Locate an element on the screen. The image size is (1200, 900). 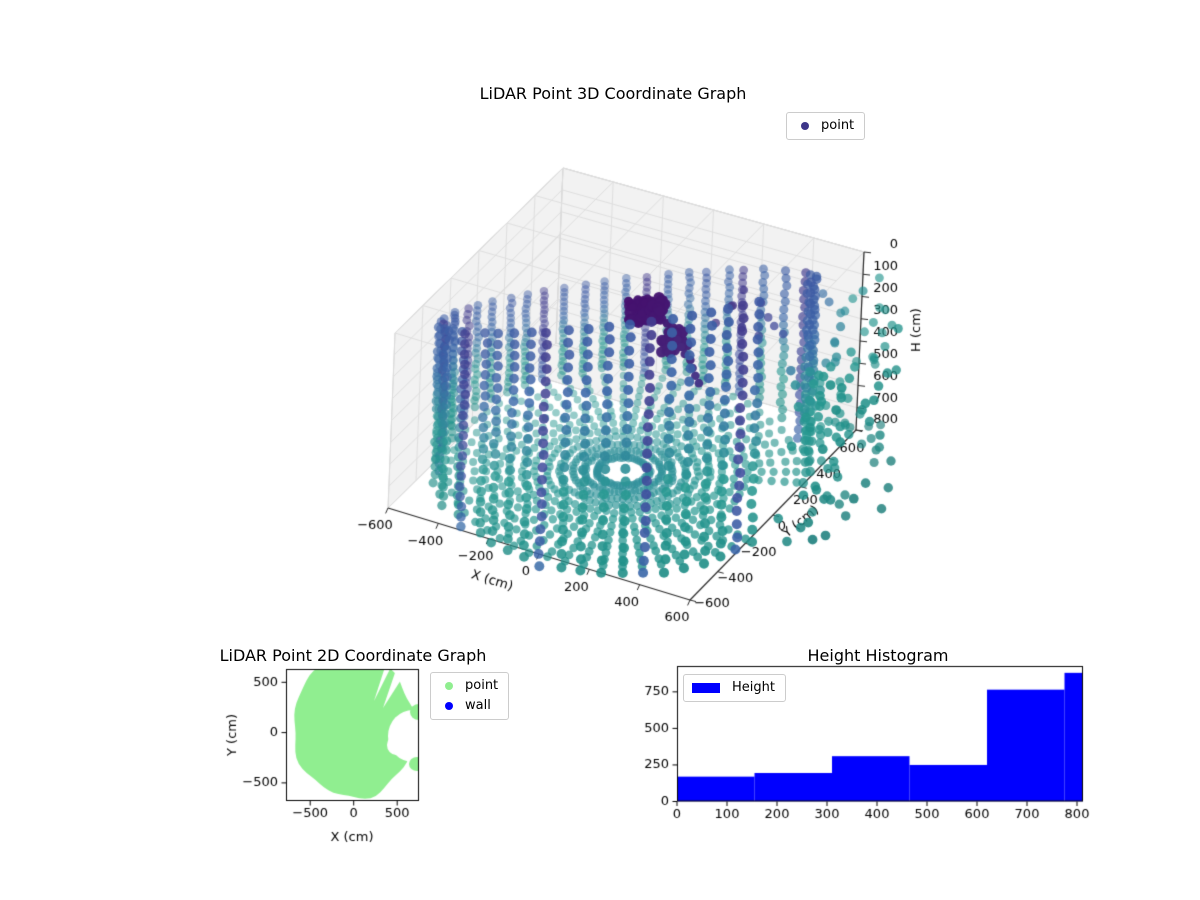
plot3d-legend: point is located at coordinates (826, 126).